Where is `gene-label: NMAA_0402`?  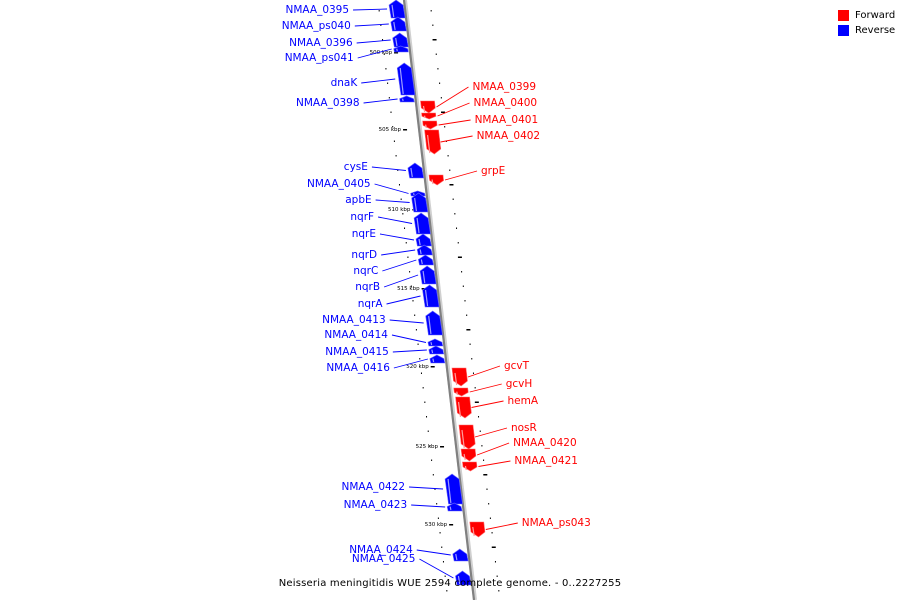 gene-label: NMAA_0402 is located at coordinates (509, 136).